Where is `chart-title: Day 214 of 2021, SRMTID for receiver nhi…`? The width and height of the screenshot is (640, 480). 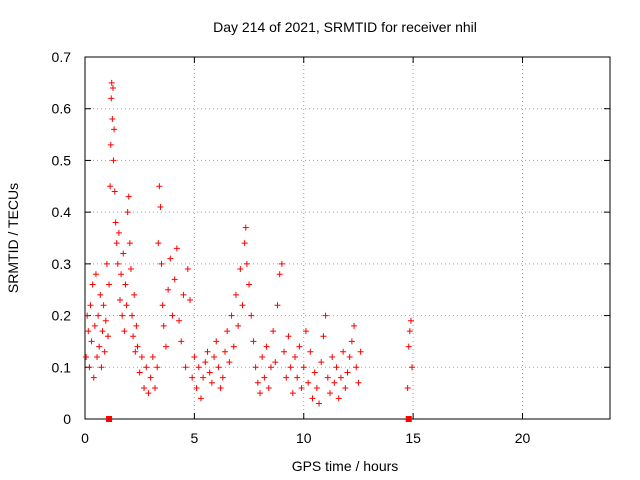
chart-title: Day 214 of 2021, SRMTID for receiver nhi… is located at coordinates (345, 27).